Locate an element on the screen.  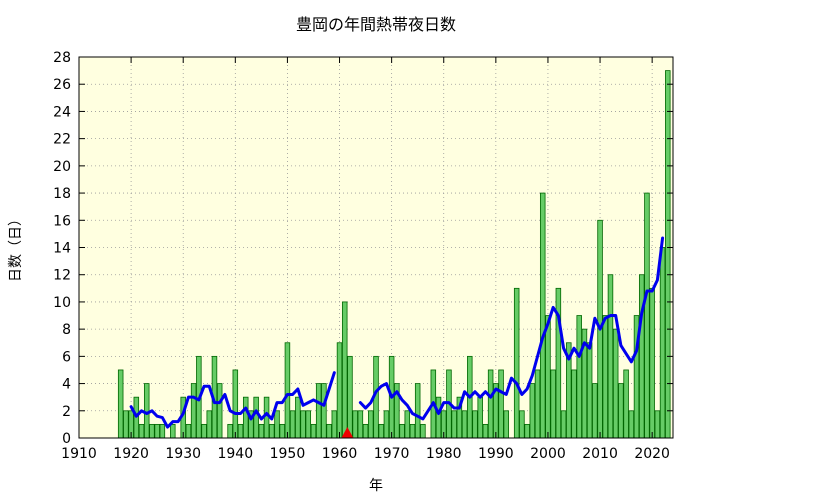
bar-1942 is located at coordinates (245, 417).